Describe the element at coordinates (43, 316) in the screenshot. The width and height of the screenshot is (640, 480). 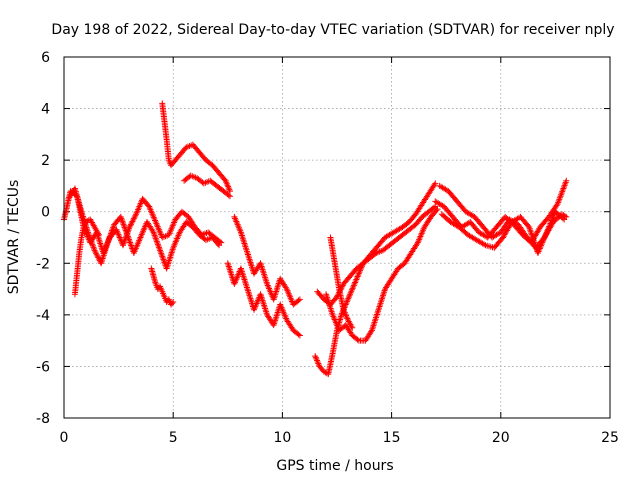
I see `y-tick-label: -4` at that location.